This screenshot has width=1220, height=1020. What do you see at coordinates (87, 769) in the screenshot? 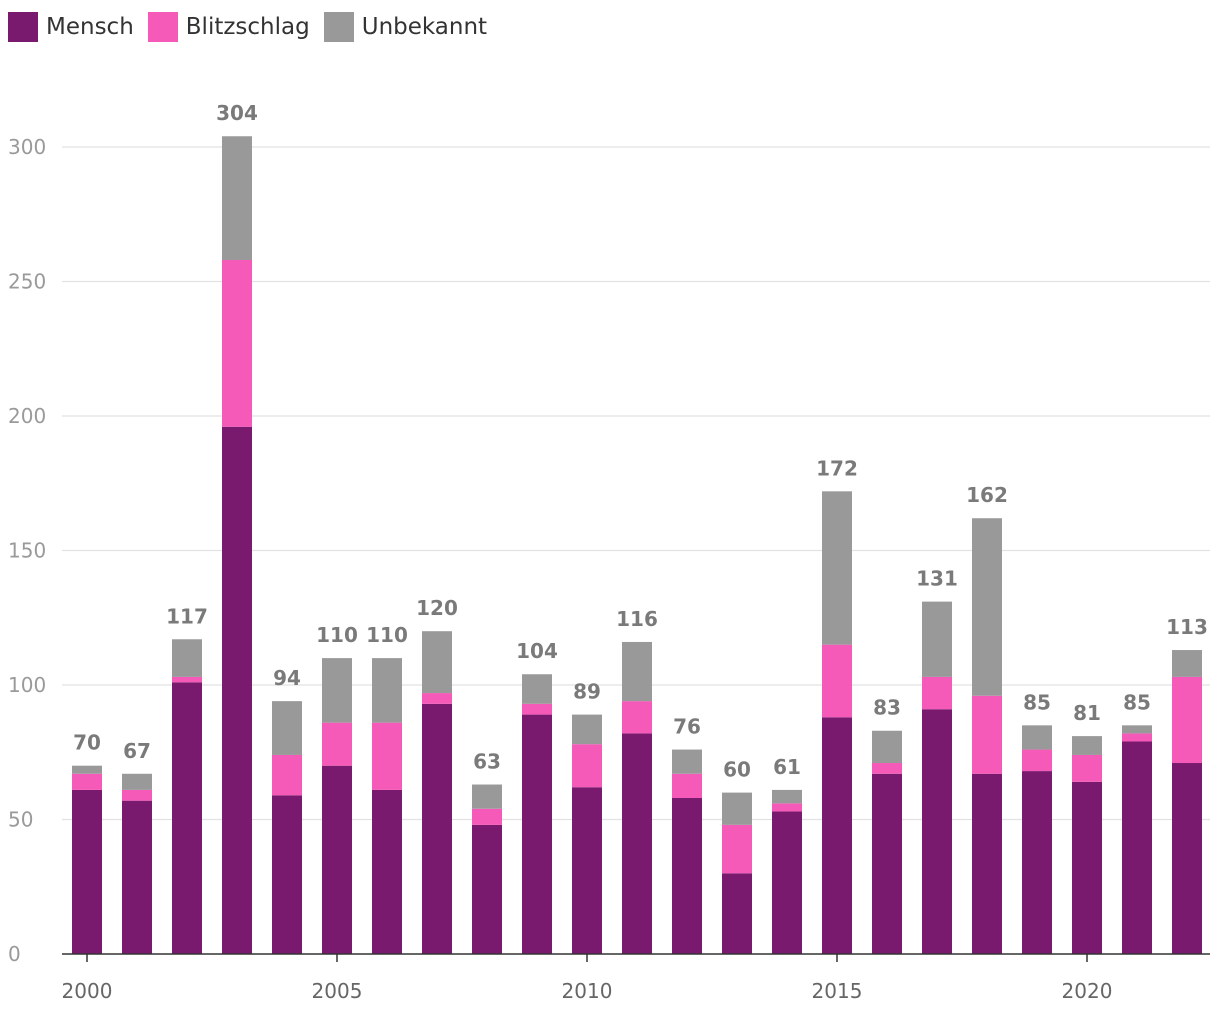
I see `bar-unbekannt-2000` at bounding box center [87, 769].